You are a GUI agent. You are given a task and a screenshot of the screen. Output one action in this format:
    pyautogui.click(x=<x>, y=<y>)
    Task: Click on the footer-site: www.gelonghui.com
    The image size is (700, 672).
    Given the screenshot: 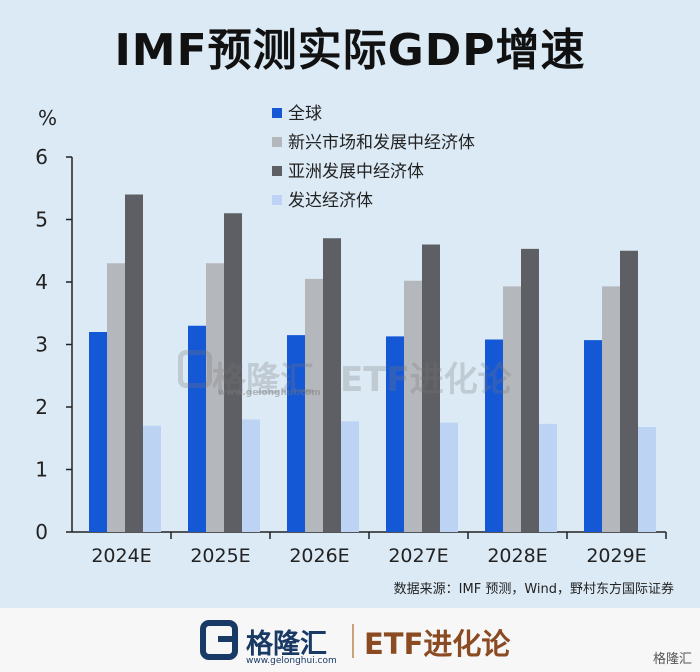 What is the action you would take?
    pyautogui.click(x=291, y=661)
    